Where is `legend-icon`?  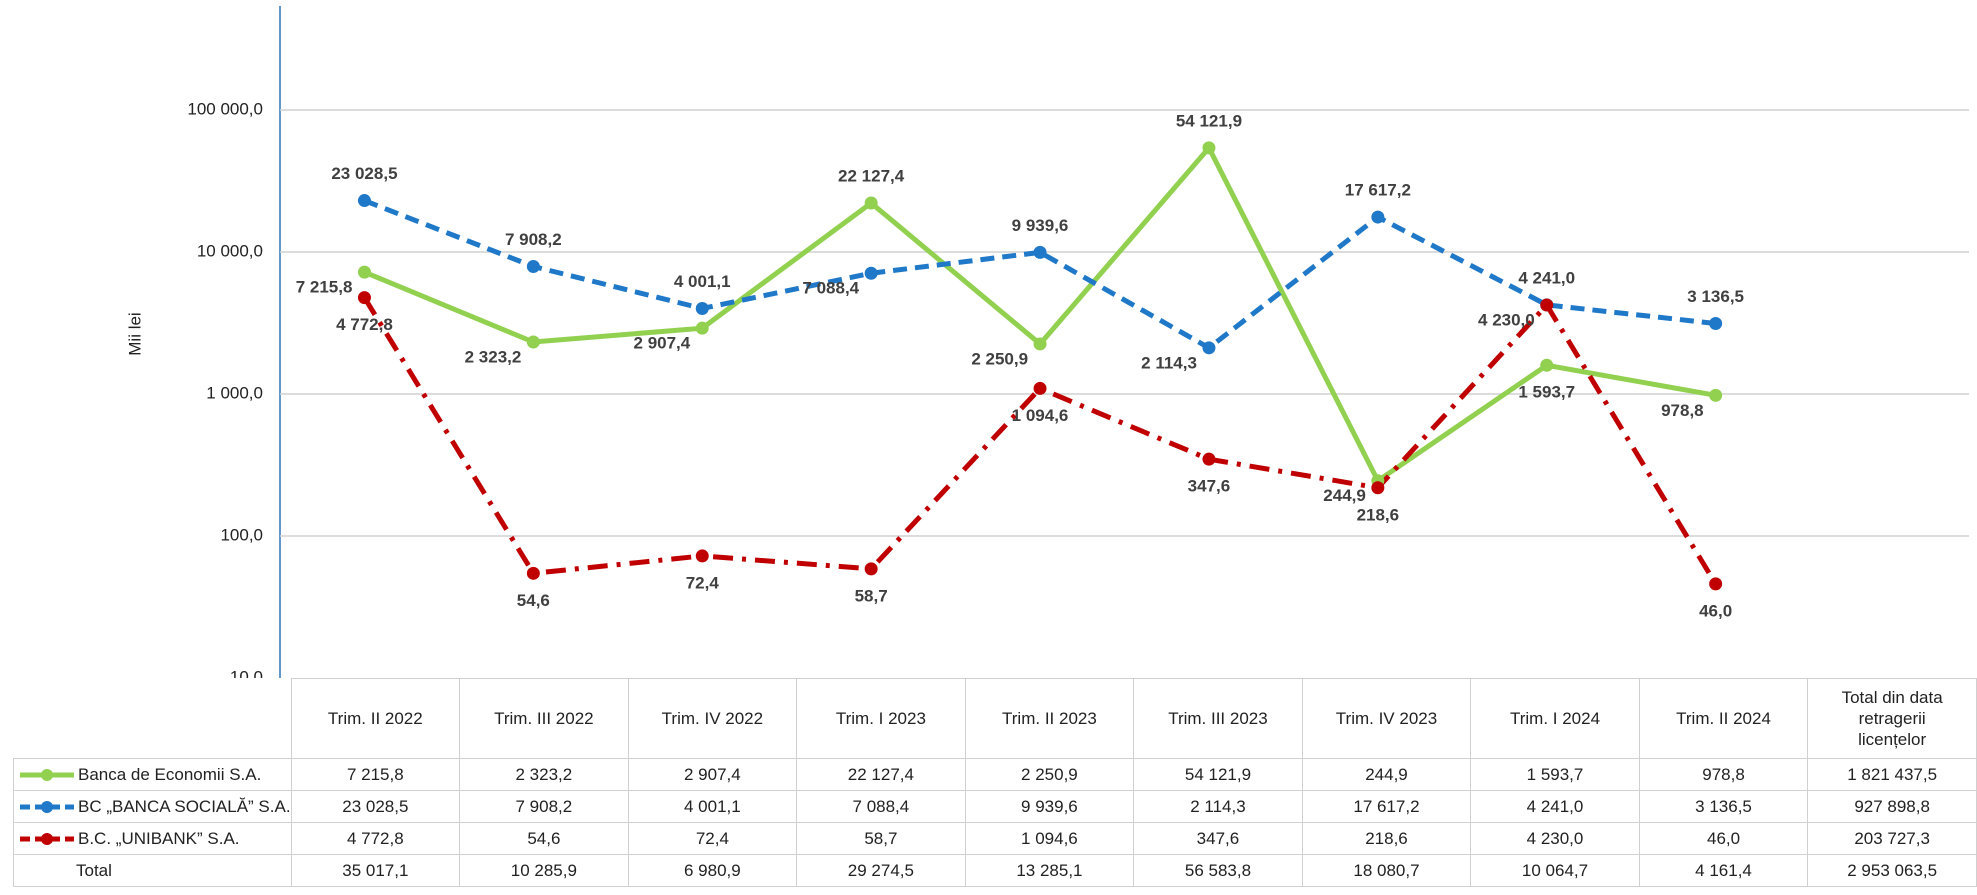
legend-icon is located at coordinates (47, 839).